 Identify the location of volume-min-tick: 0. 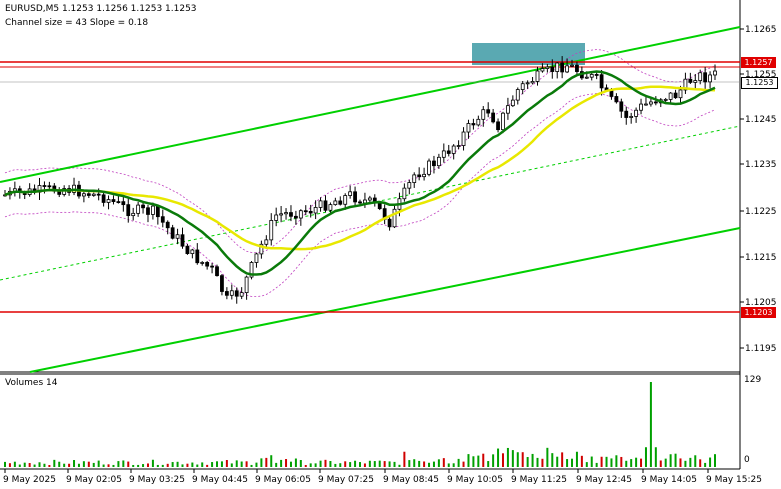
(747, 460).